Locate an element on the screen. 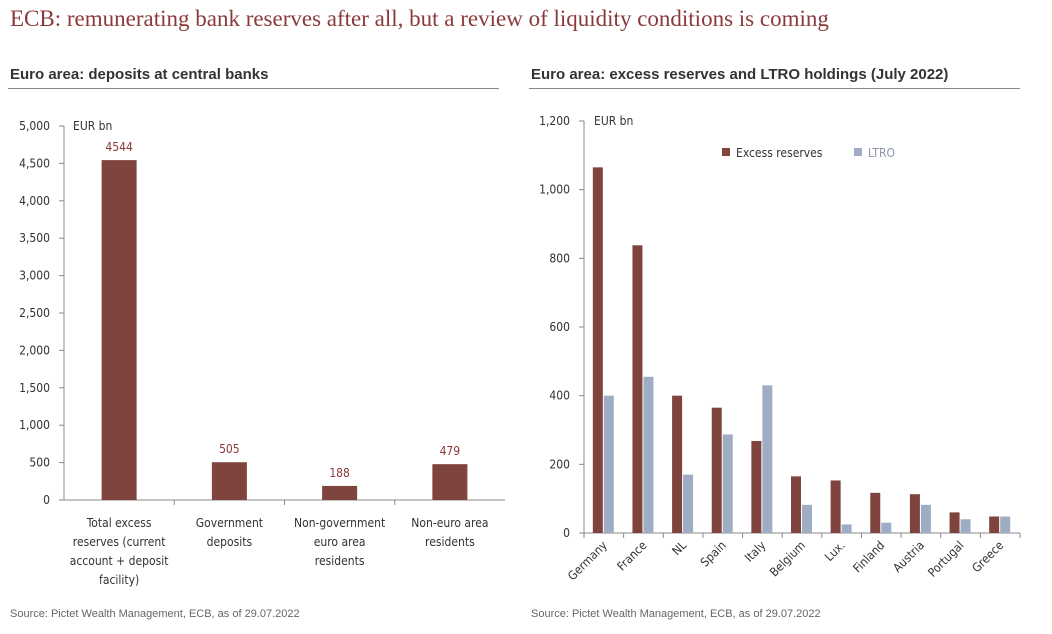  left-y-tick-label: 2,000 is located at coordinates (34, 350).